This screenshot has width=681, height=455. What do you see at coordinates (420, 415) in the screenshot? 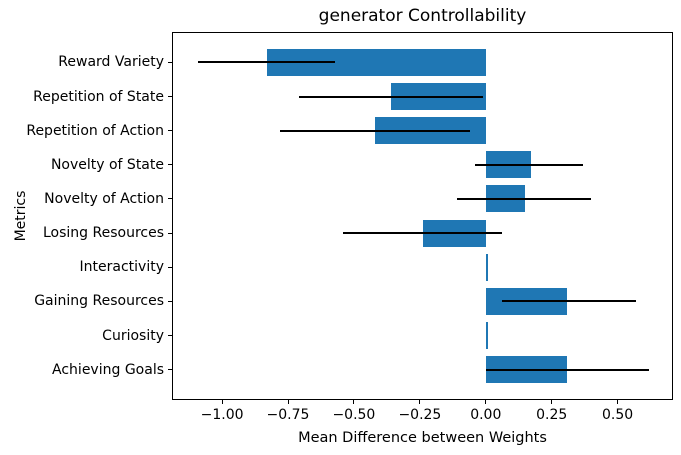
I see `x-tick-label: −0.25` at bounding box center [420, 415].